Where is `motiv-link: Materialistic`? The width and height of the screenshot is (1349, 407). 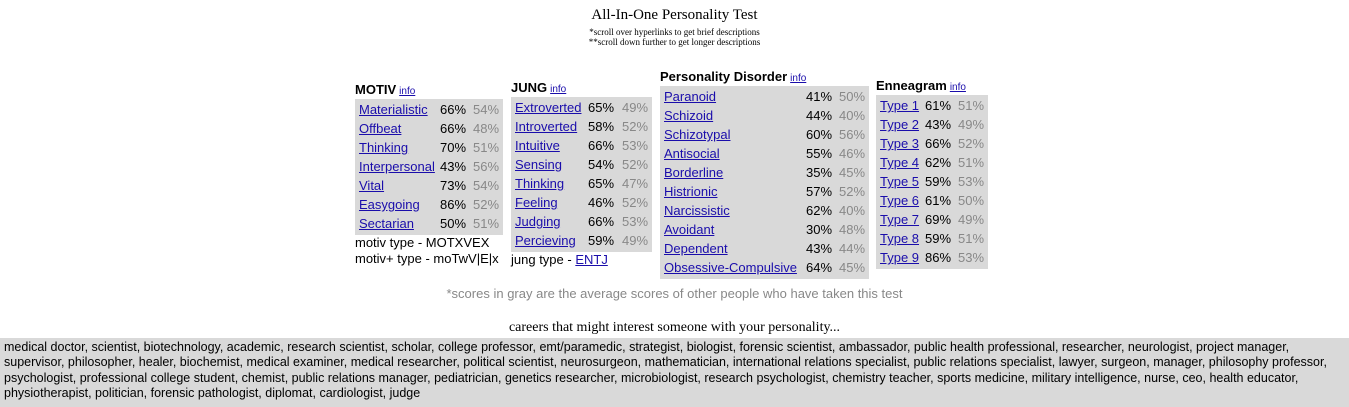 motiv-link: Materialistic is located at coordinates (393, 109).